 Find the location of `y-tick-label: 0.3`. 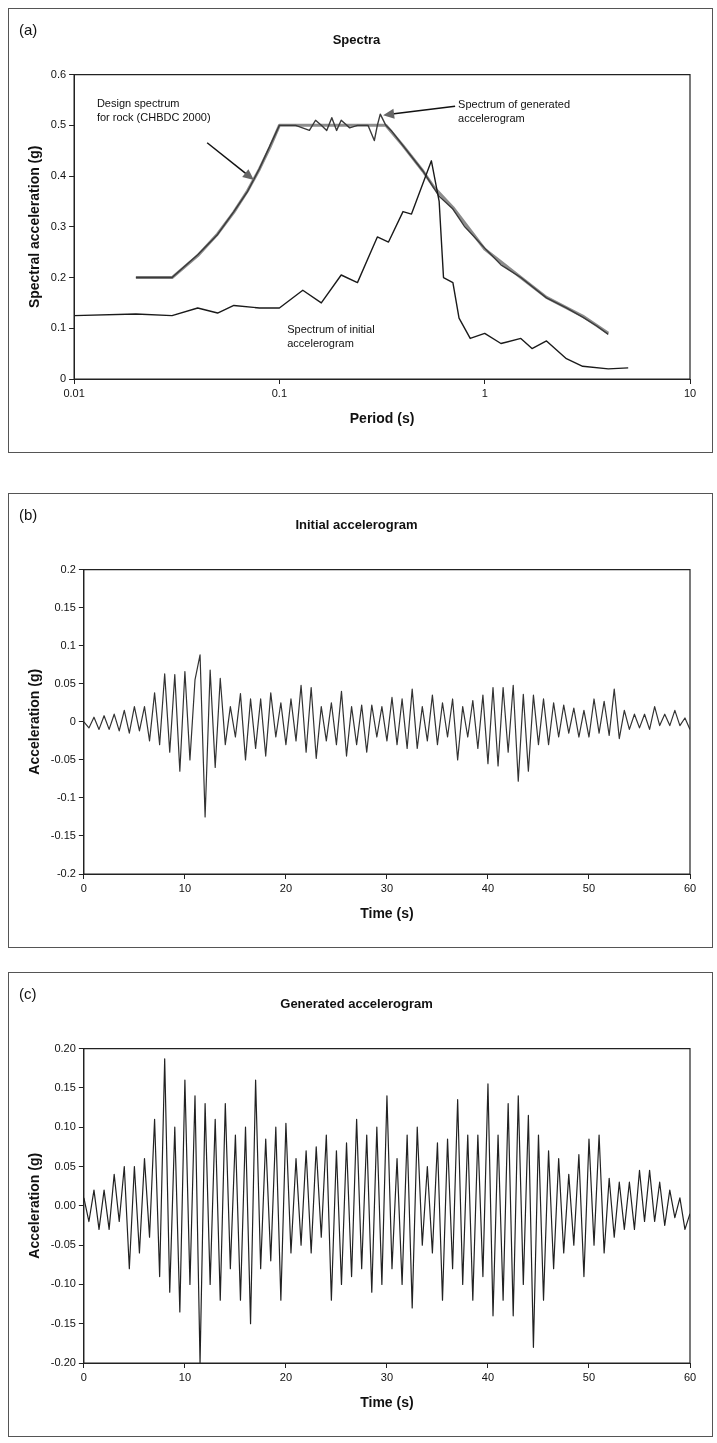

y-tick-label: 0.3 is located at coordinates (58, 225).